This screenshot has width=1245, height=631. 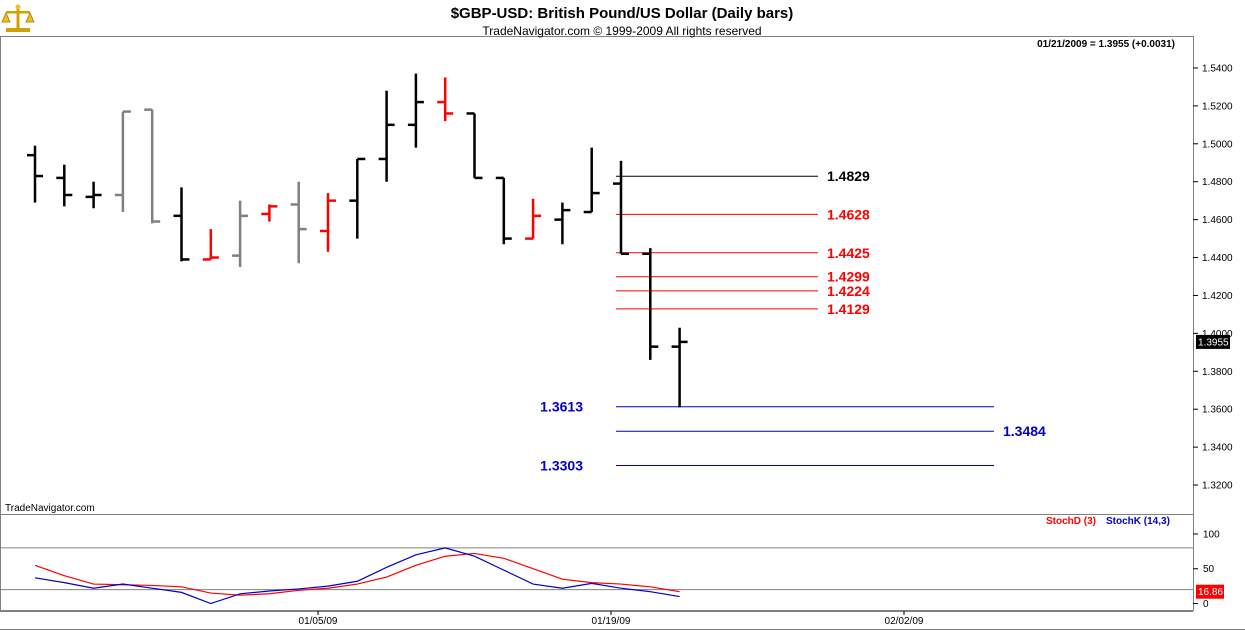 What do you see at coordinates (1209, 569) in the screenshot?
I see `stoch-tick-label: 50` at bounding box center [1209, 569].